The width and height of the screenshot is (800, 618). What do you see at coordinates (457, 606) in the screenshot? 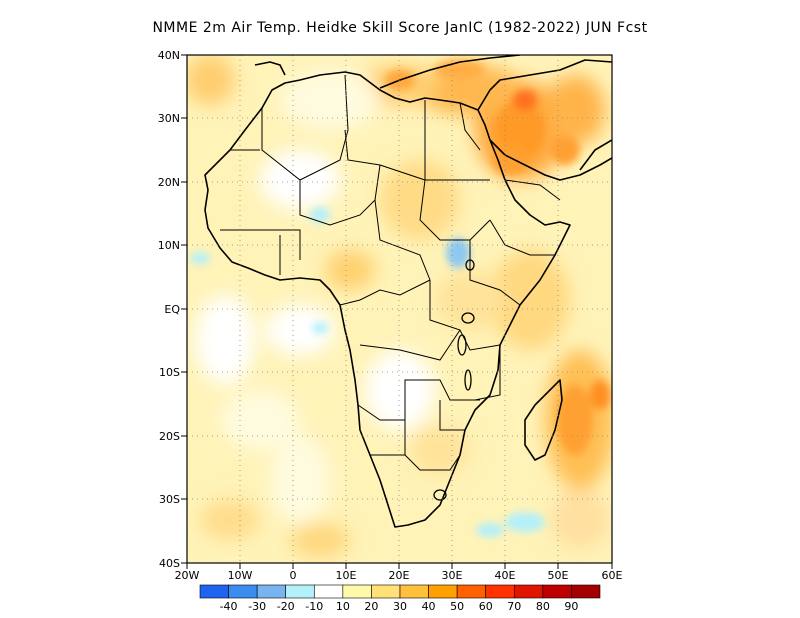
I see `colorbar-label: 50` at bounding box center [457, 606].